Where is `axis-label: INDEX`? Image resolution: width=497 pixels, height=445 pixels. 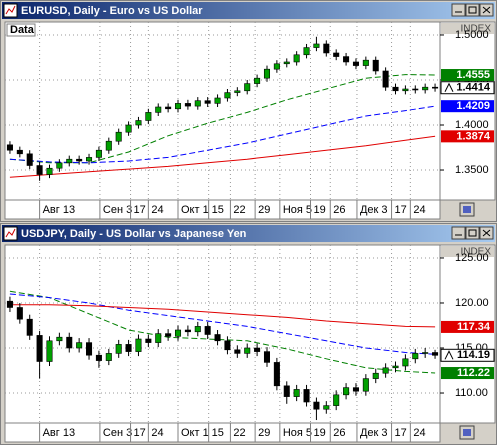
axis-label: INDEX is located at coordinates (475, 29).